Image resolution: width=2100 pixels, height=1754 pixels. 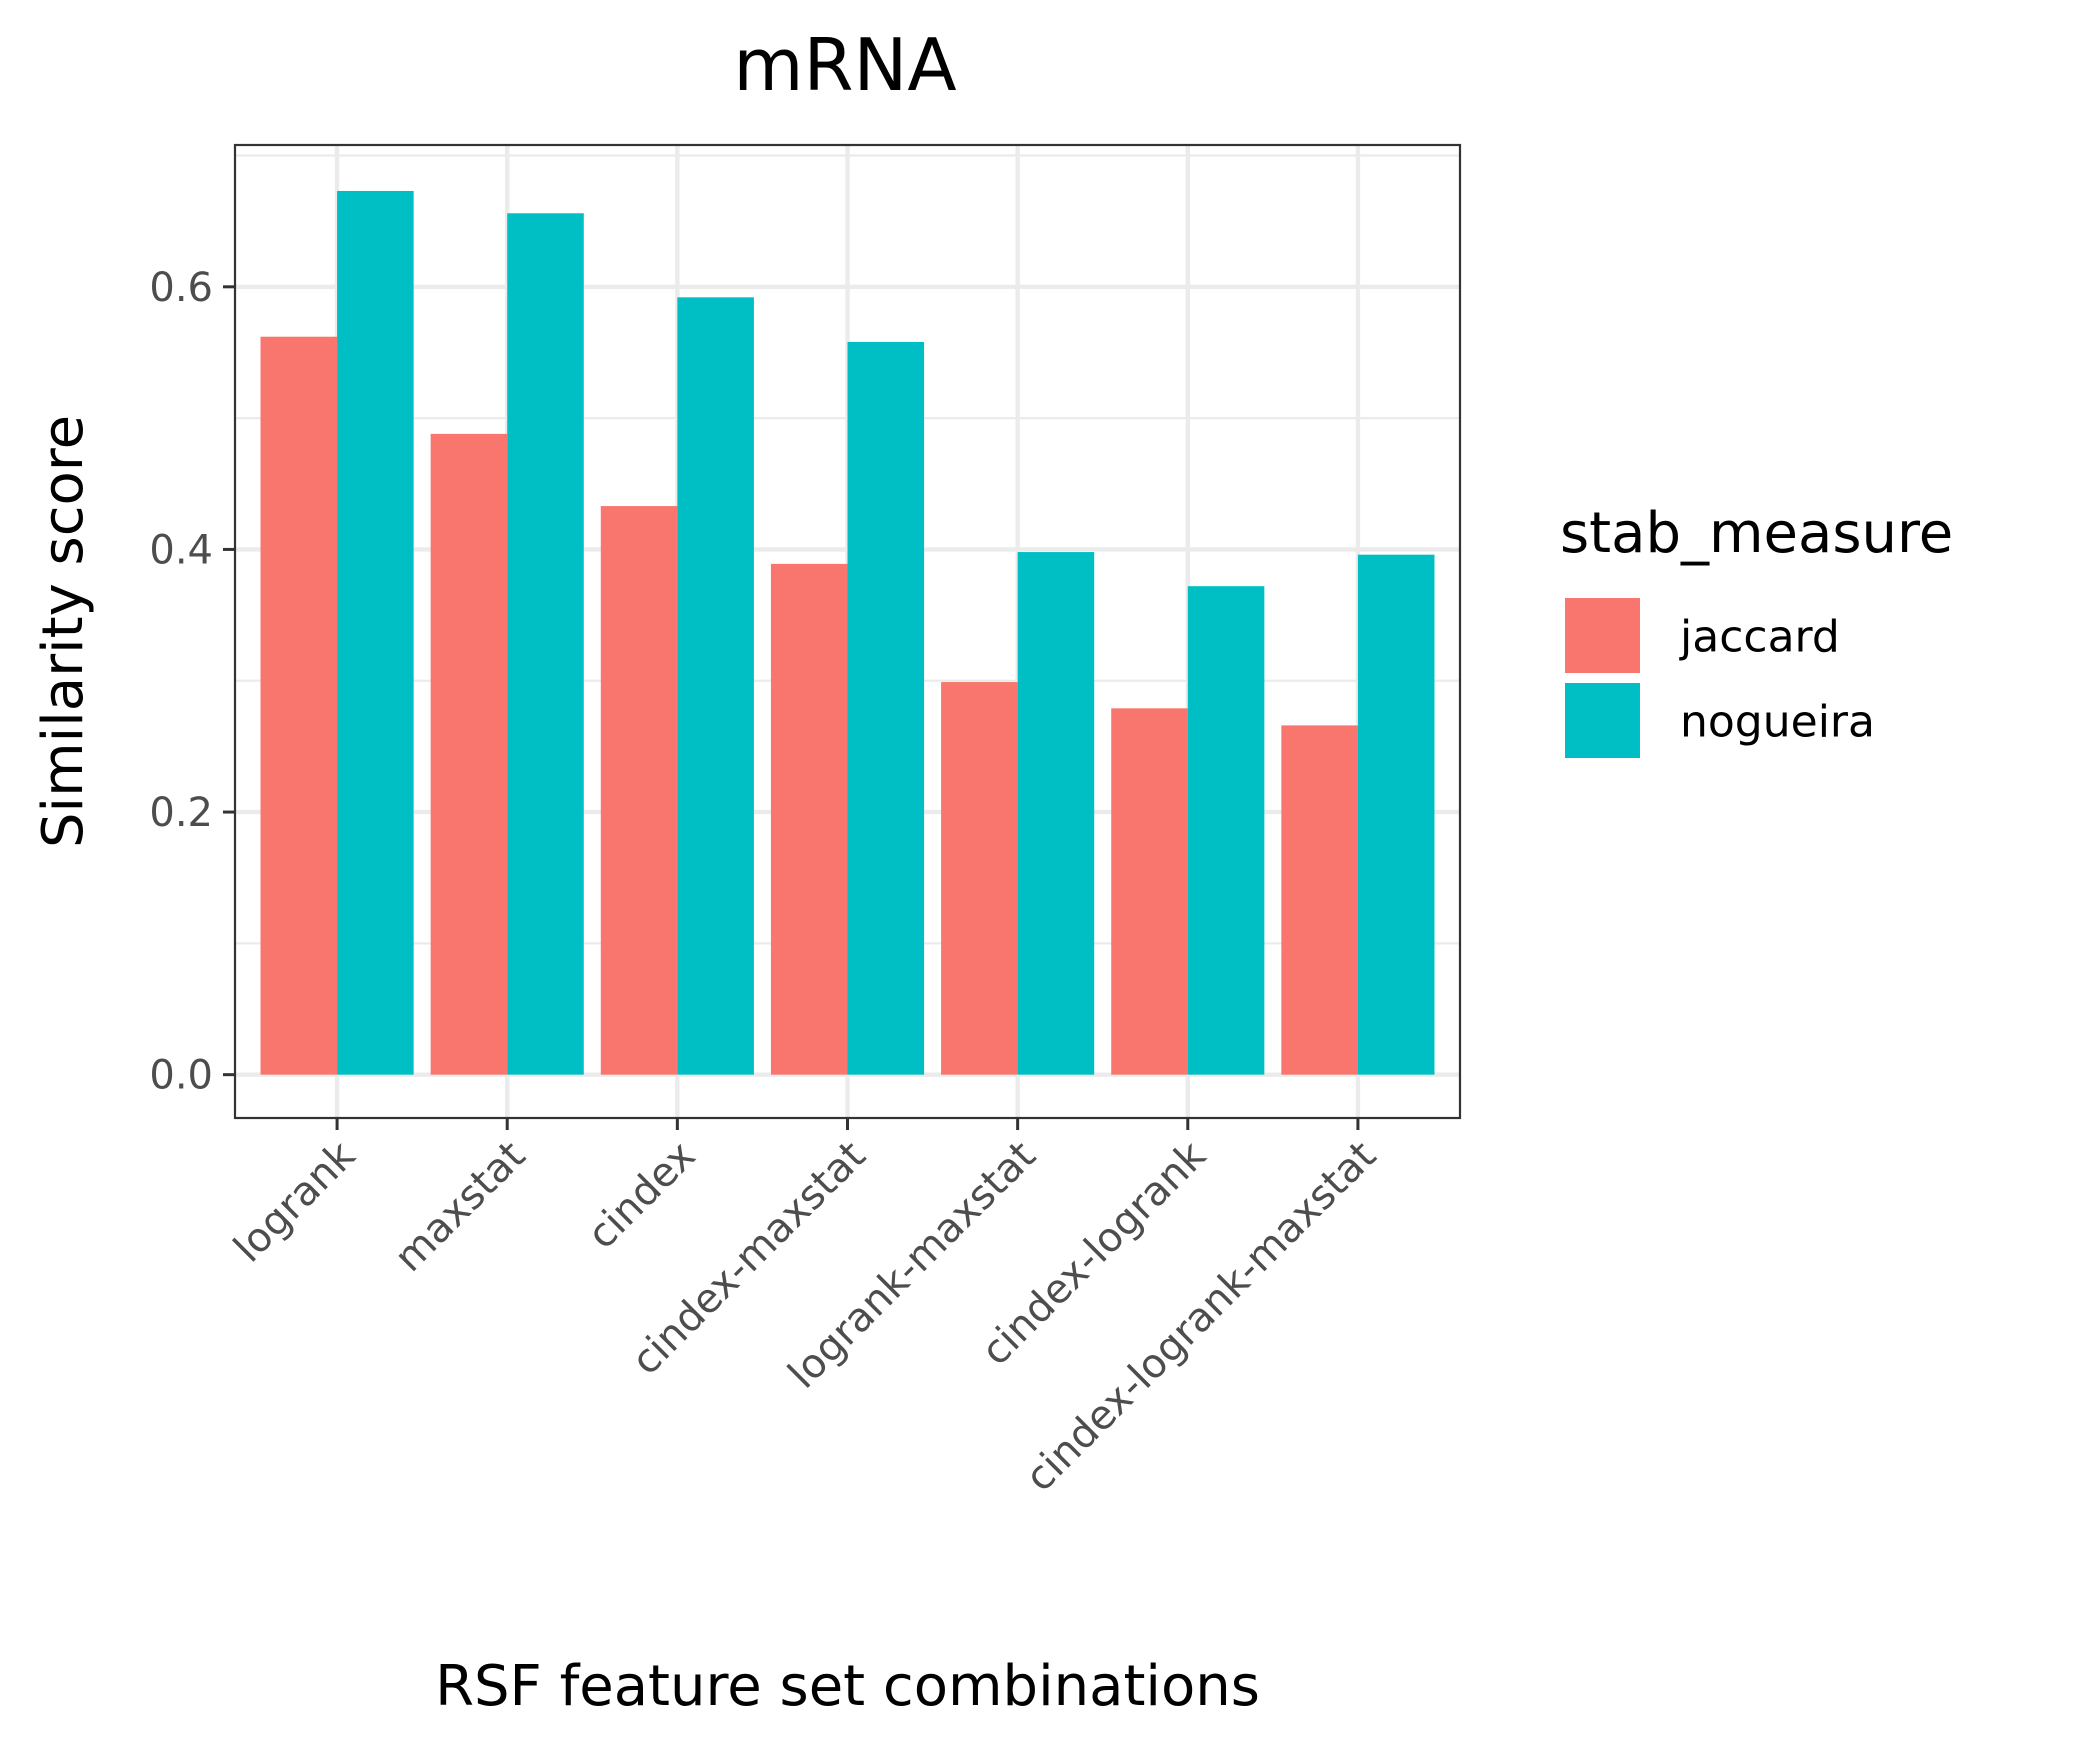 I want to click on bar-jaccard-cindex-logrank-maxstat, so click(x=1319, y=900).